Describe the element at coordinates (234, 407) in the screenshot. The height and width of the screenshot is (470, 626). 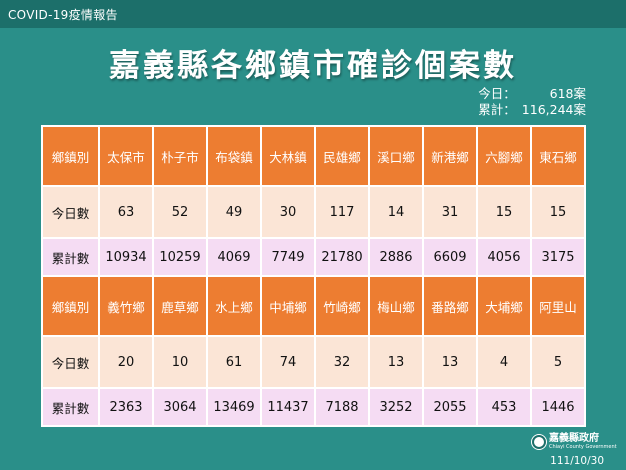
I see `total-count-cell: 13469` at that location.